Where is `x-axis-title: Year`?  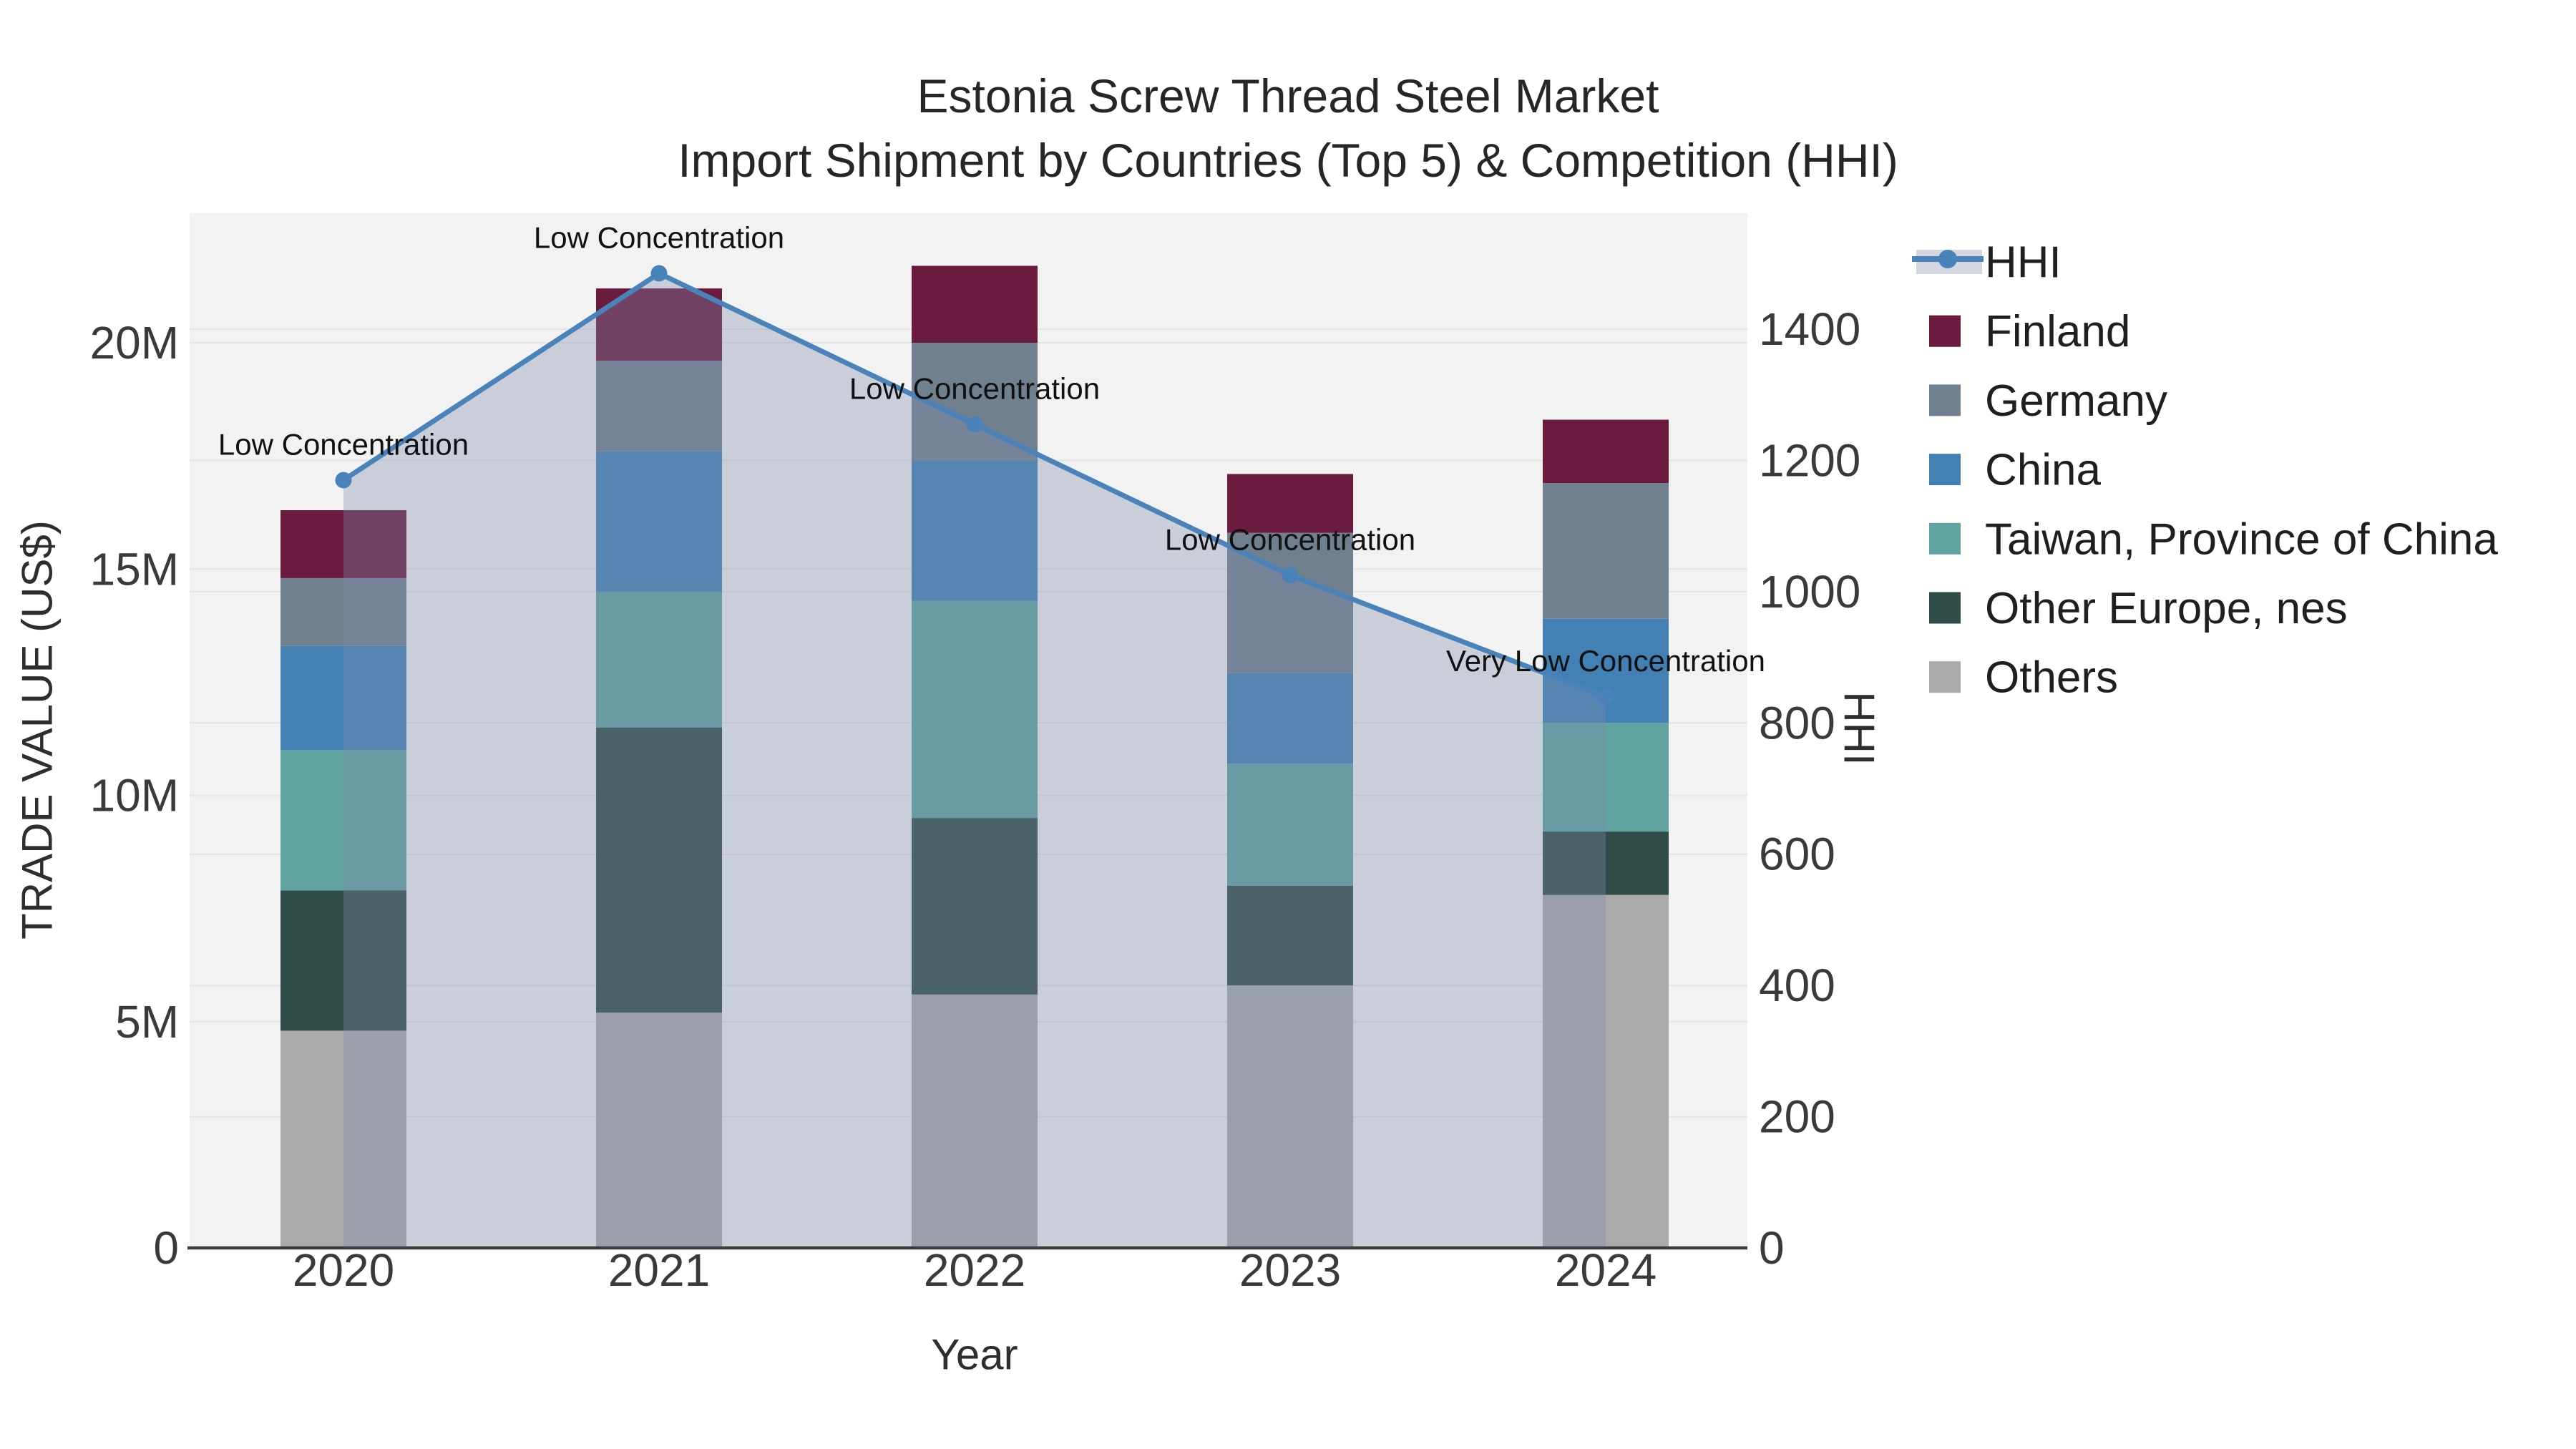
x-axis-title: Year is located at coordinates (974, 1355).